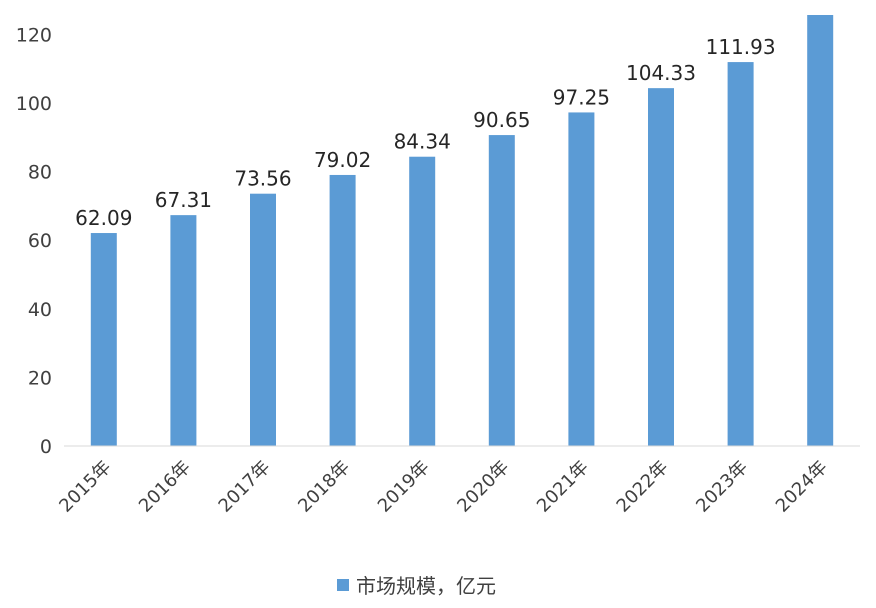 The height and width of the screenshot is (608, 876). I want to click on x-tick-label: 2021年, so click(563, 487).